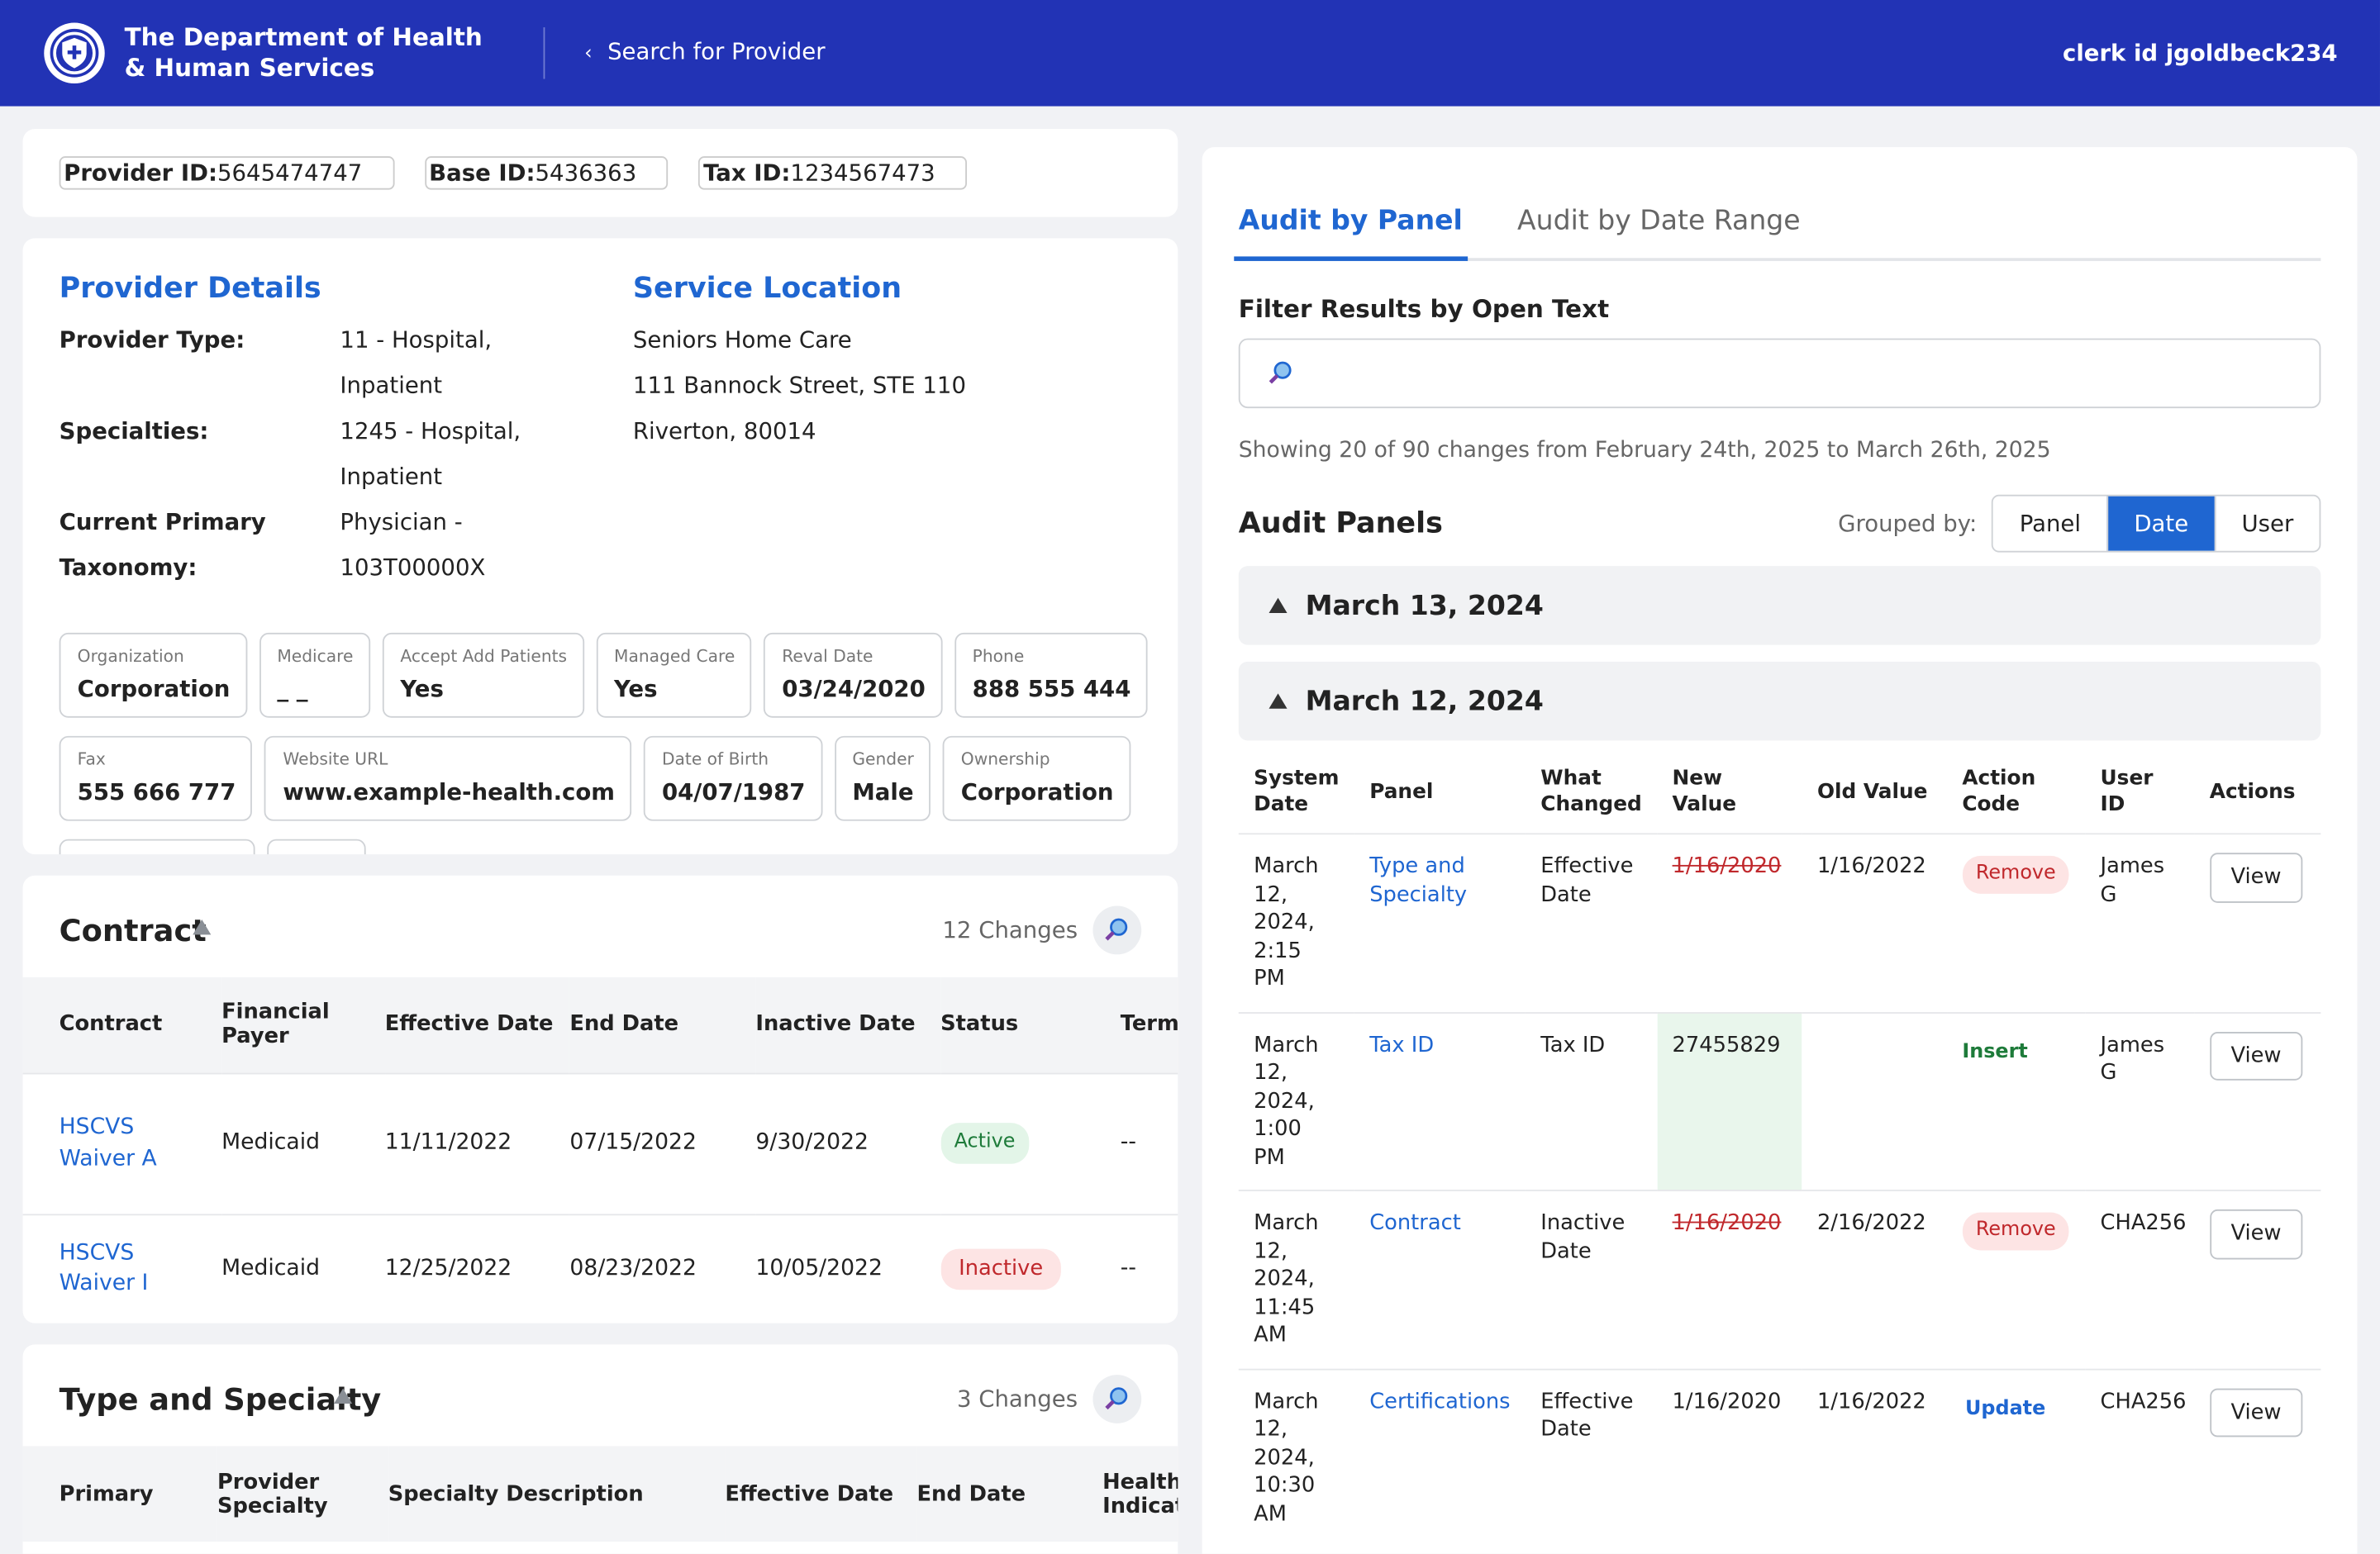 The height and width of the screenshot is (1554, 2380). What do you see at coordinates (156, 792) in the screenshot?
I see `field-value: 555 666 777` at bounding box center [156, 792].